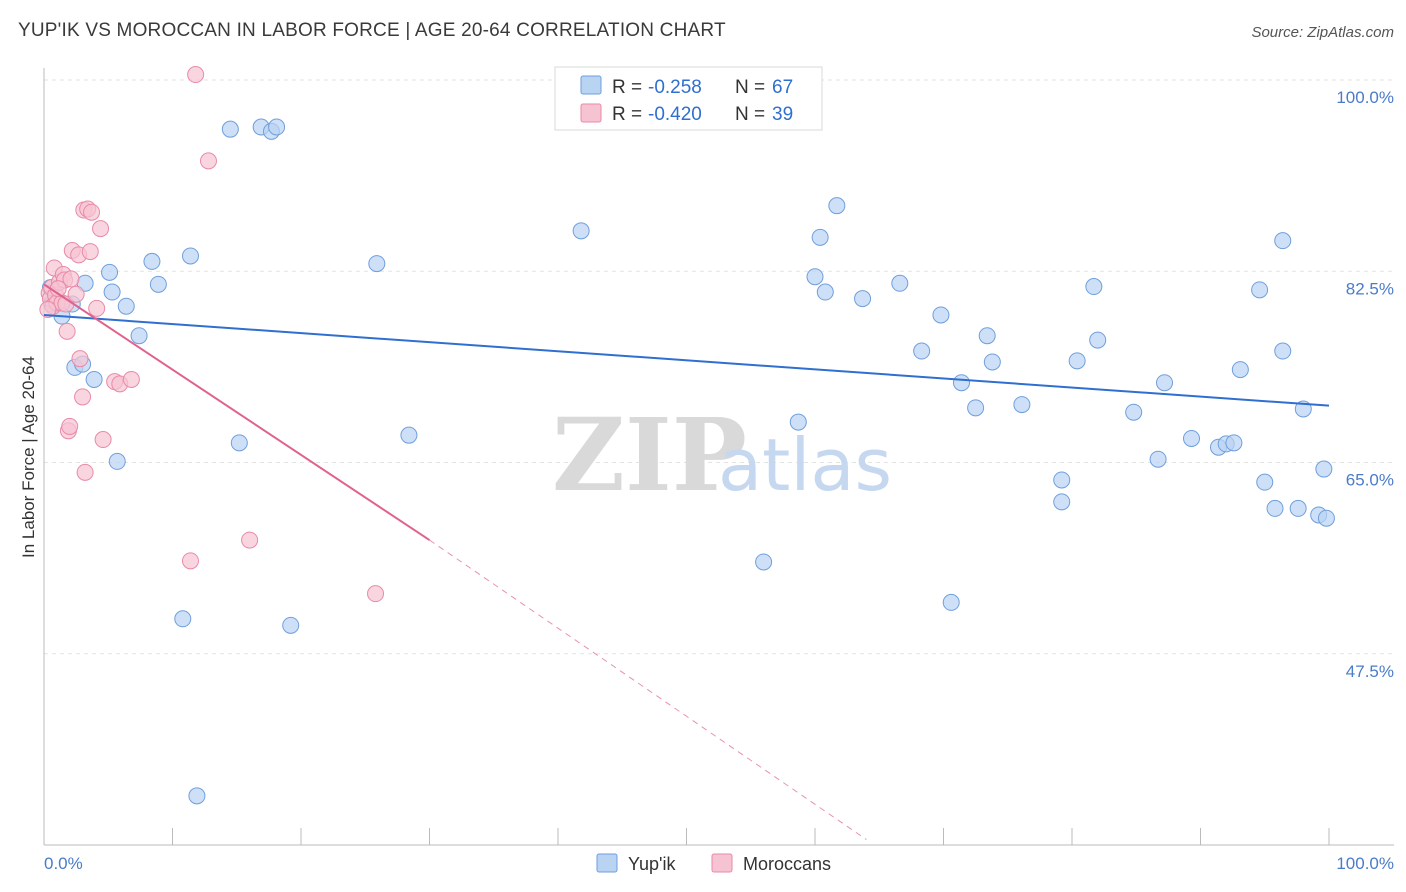 Image resolution: width=1406 pixels, height=892 pixels. I want to click on moroccan-trend-extension, so click(648, 689).